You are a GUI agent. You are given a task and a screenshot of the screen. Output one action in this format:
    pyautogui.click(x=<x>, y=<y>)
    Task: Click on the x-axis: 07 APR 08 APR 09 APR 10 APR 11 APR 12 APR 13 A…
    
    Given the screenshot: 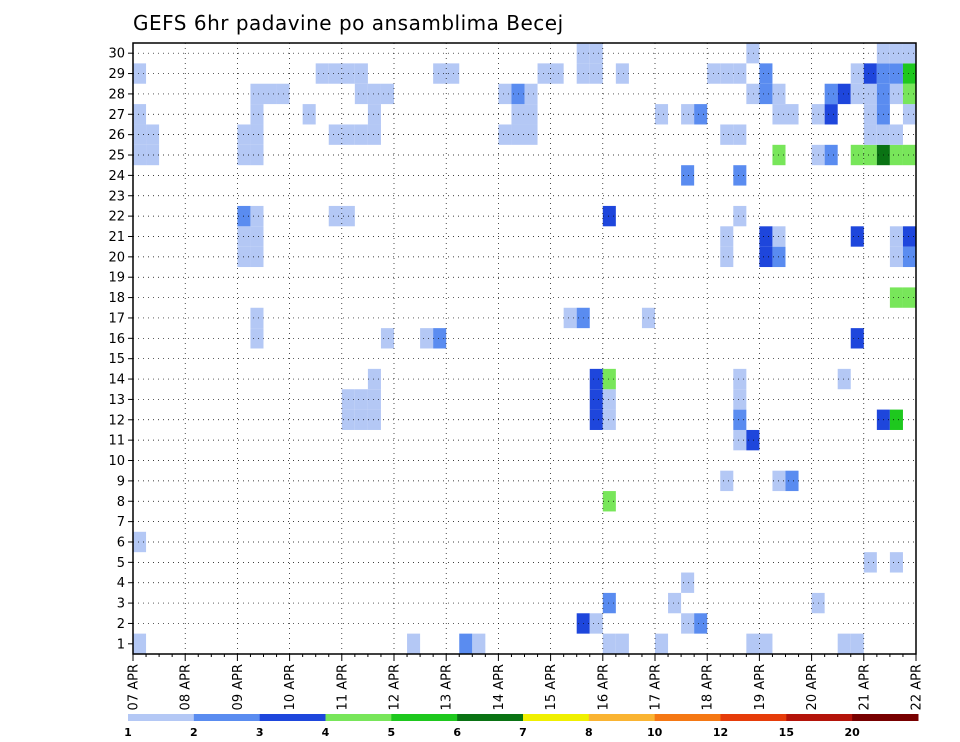 What is the action you would take?
    pyautogui.click(x=526, y=682)
    